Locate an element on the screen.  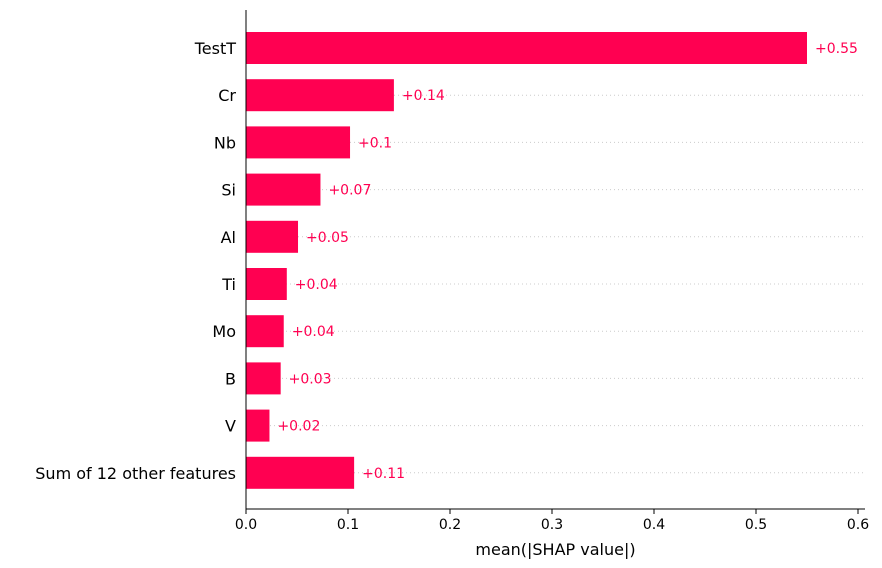
feature-label: Nb is located at coordinates (225, 142).